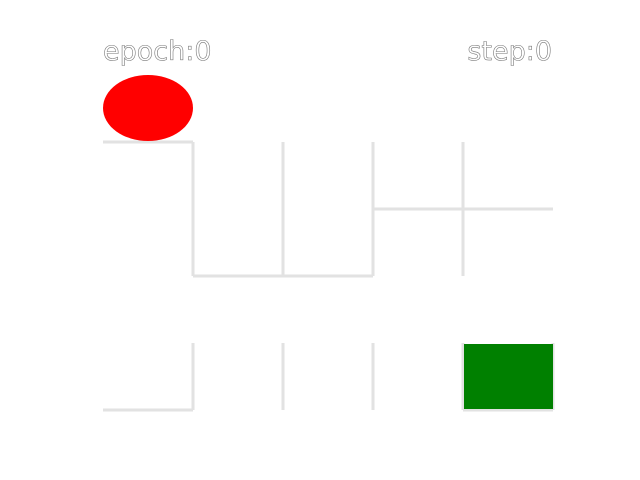  I want to click on goal-square, so click(508, 376).